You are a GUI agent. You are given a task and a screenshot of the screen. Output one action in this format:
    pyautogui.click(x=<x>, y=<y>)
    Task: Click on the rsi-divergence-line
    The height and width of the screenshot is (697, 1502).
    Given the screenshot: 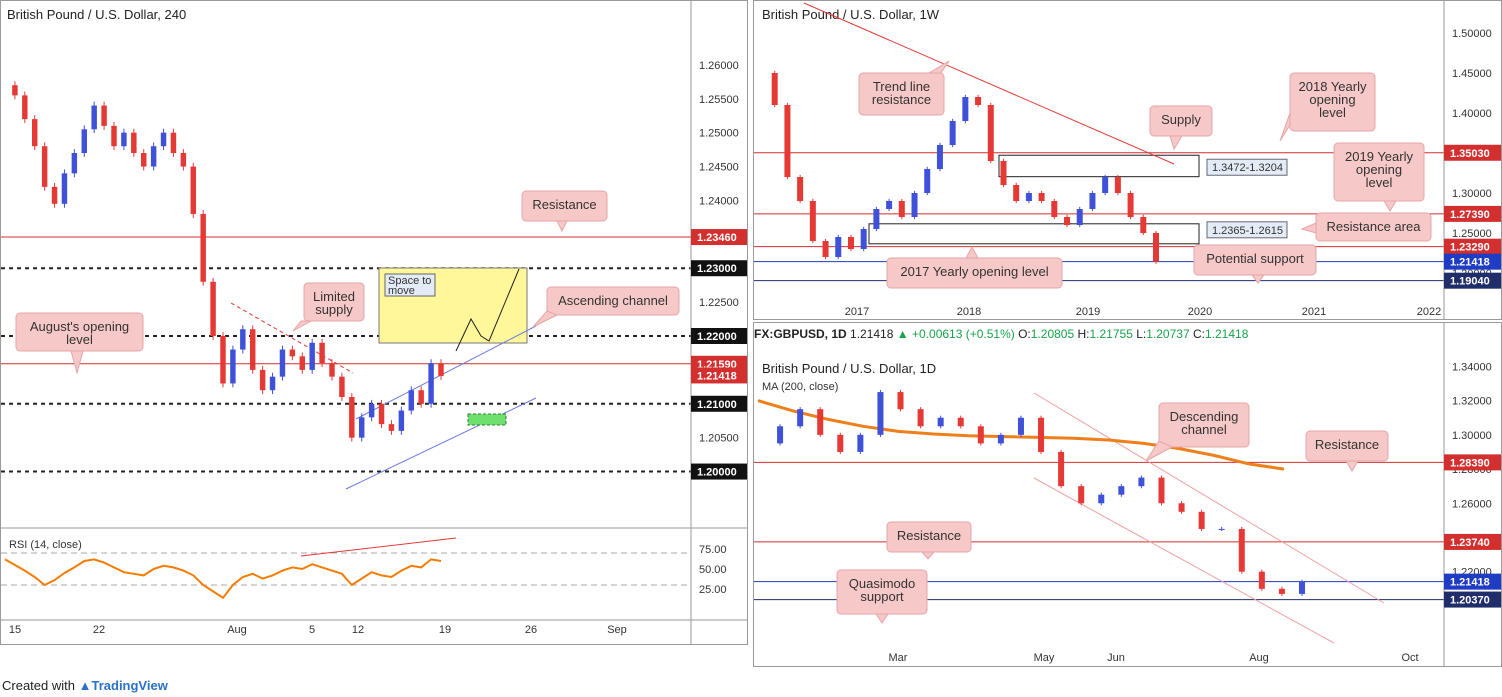 What is the action you would take?
    pyautogui.click(x=378, y=547)
    